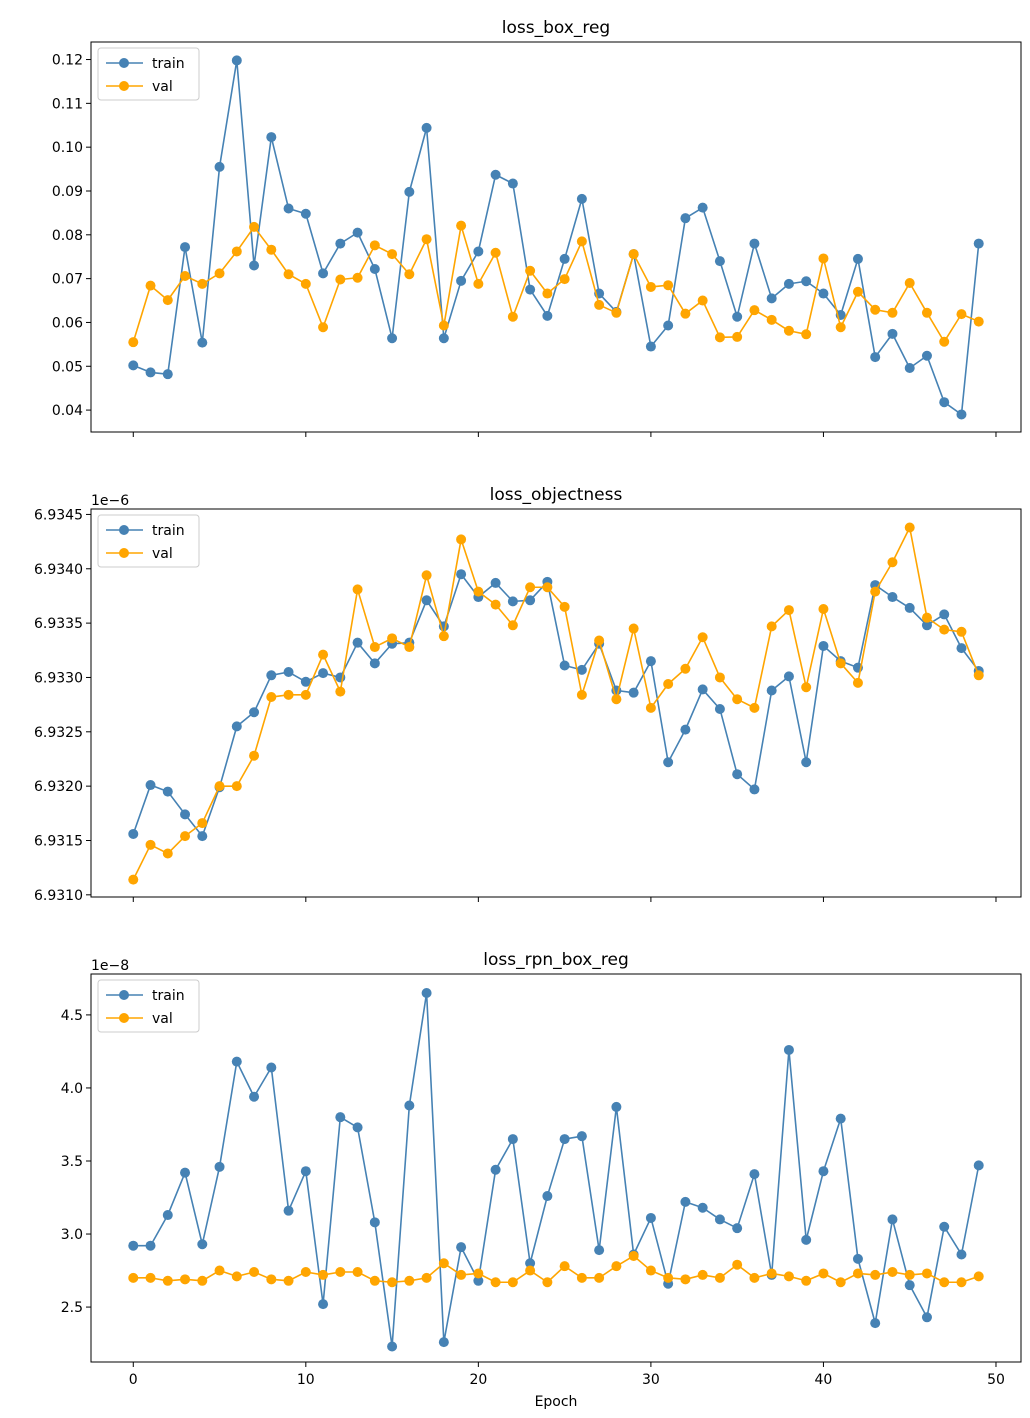 Image resolution: width=1030 pixels, height=1418 pixels. Describe the element at coordinates (58, 787) in the screenshot. I see `y-tick-label: 6.9320` at that location.